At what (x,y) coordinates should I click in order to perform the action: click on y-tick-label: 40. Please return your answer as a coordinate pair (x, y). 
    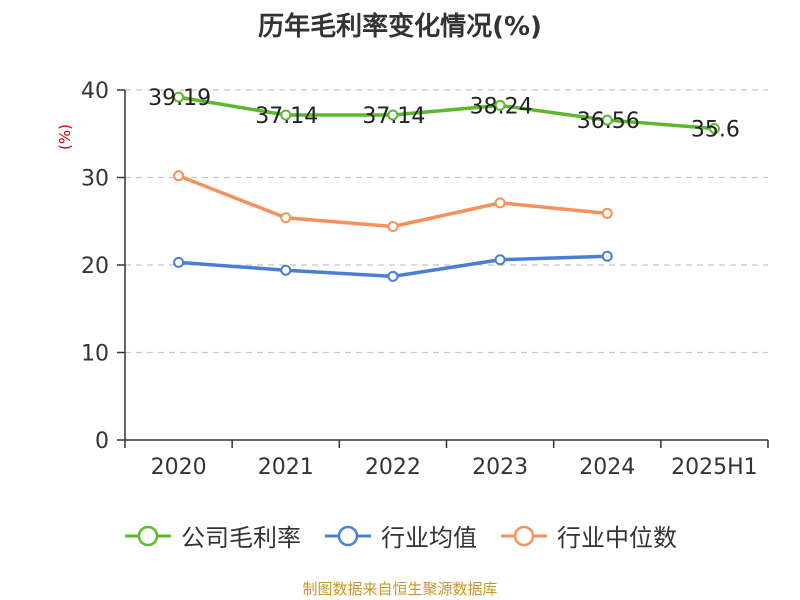
    Looking at the image, I should click on (95, 91).